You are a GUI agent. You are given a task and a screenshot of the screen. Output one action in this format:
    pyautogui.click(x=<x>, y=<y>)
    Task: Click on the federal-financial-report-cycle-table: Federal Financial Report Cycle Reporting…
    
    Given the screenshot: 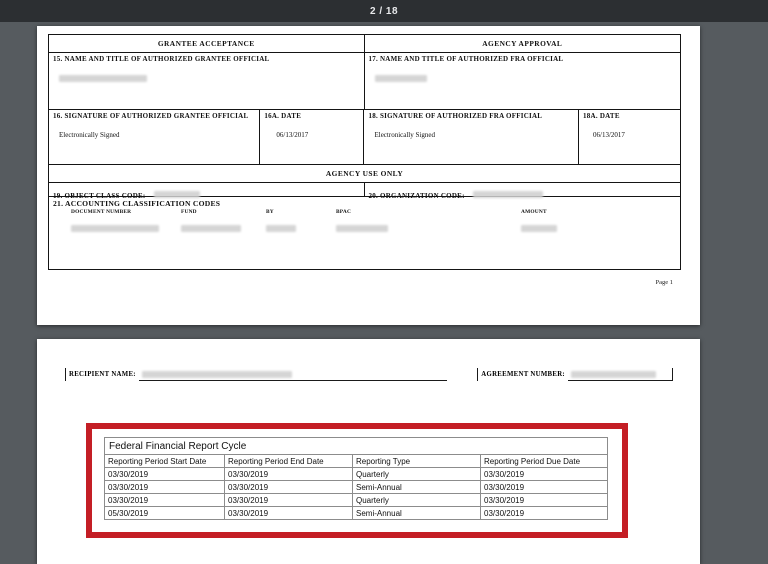 What is the action you would take?
    pyautogui.click(x=356, y=478)
    